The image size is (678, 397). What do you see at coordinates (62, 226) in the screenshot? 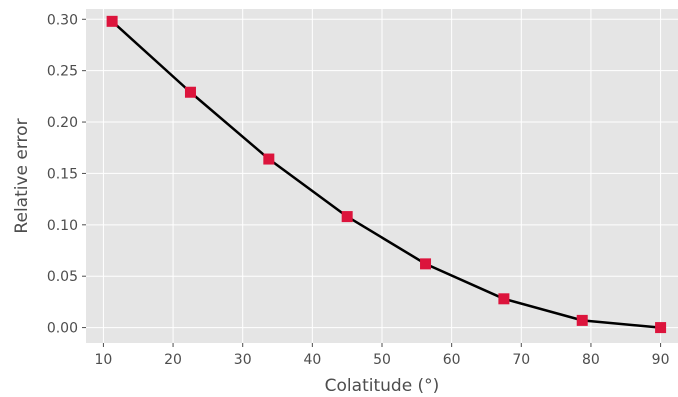
I see `y-tick-label: 0.10` at bounding box center [62, 226].